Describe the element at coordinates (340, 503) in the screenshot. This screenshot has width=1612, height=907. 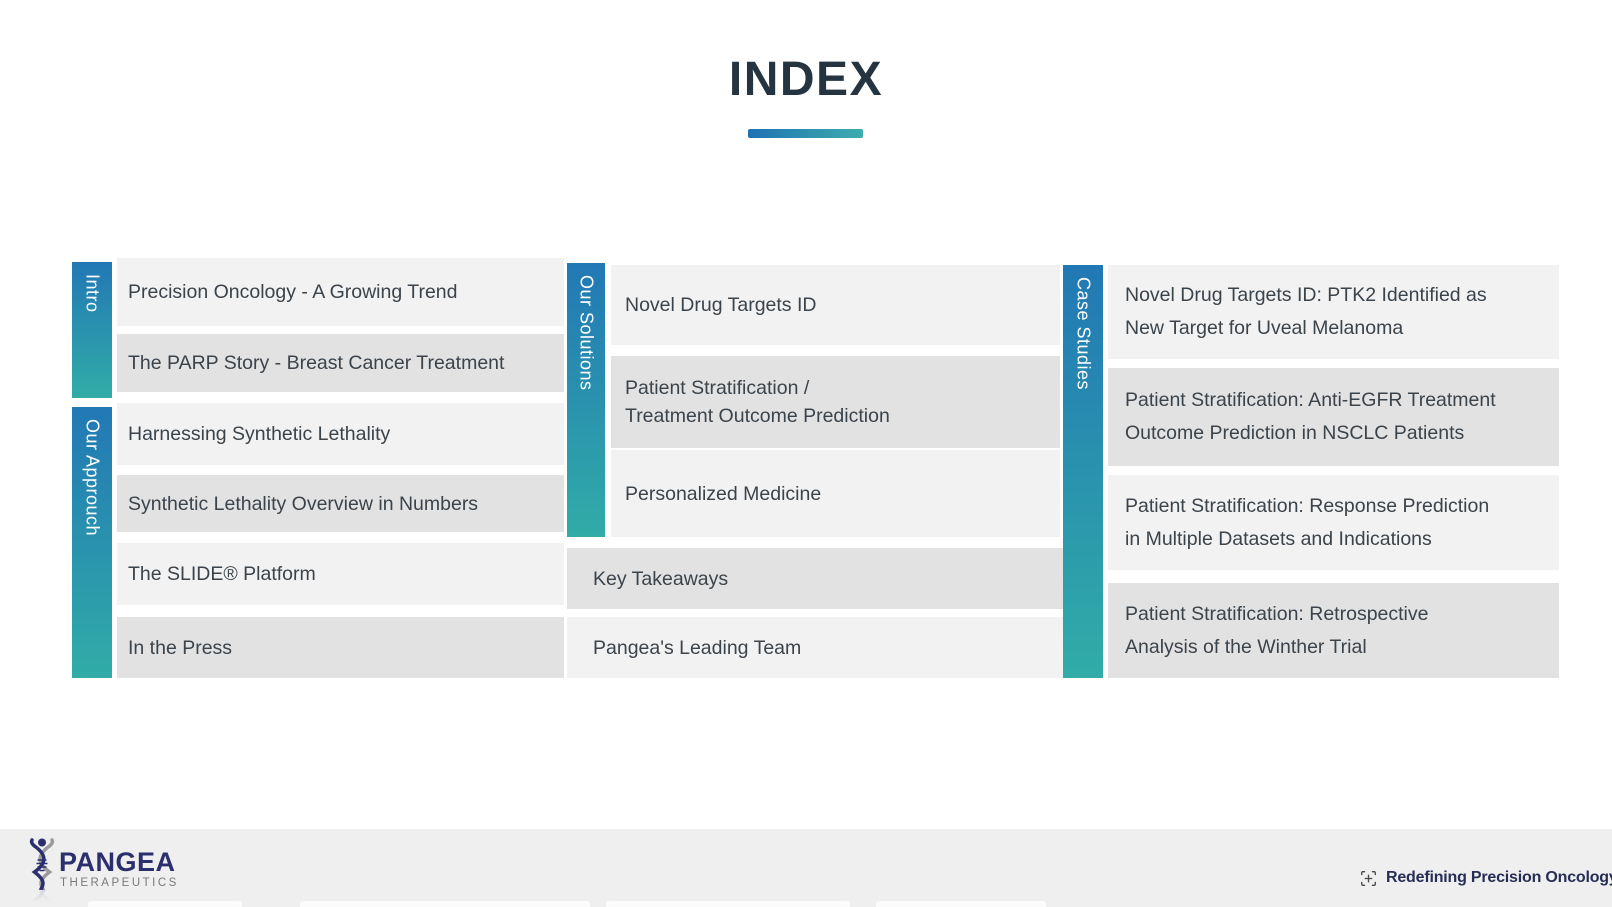
I see `index-item-synthetic-lethality-overview: Synthetic Lethality Overview in Numbers` at that location.